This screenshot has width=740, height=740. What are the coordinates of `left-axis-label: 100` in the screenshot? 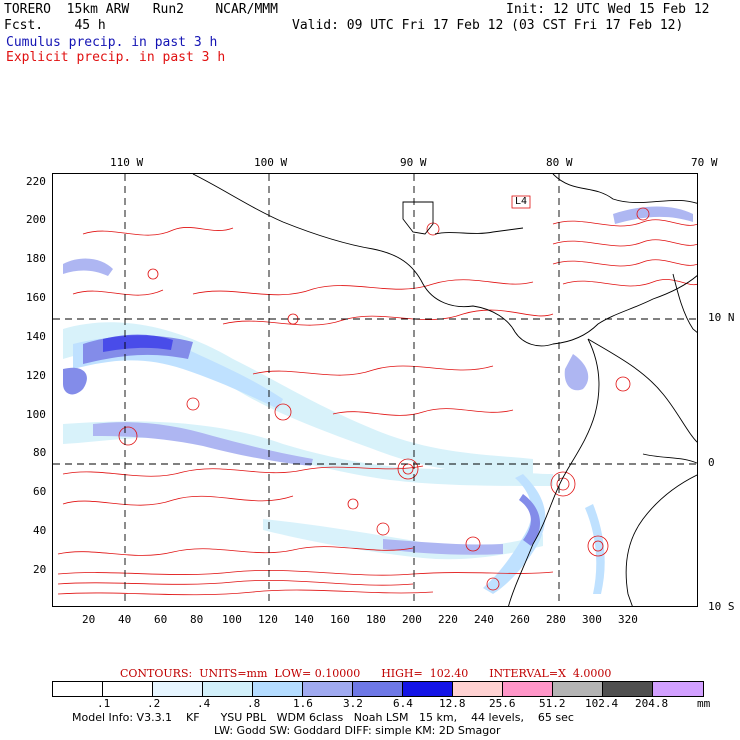 It's located at (36, 414).